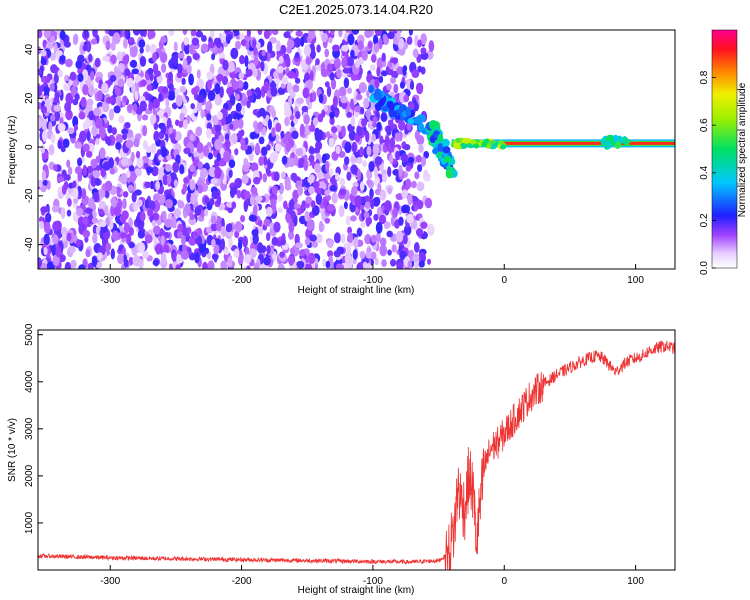 Image resolution: width=750 pixels, height=600 pixels. I want to click on y-tick-label: 20, so click(29, 98).